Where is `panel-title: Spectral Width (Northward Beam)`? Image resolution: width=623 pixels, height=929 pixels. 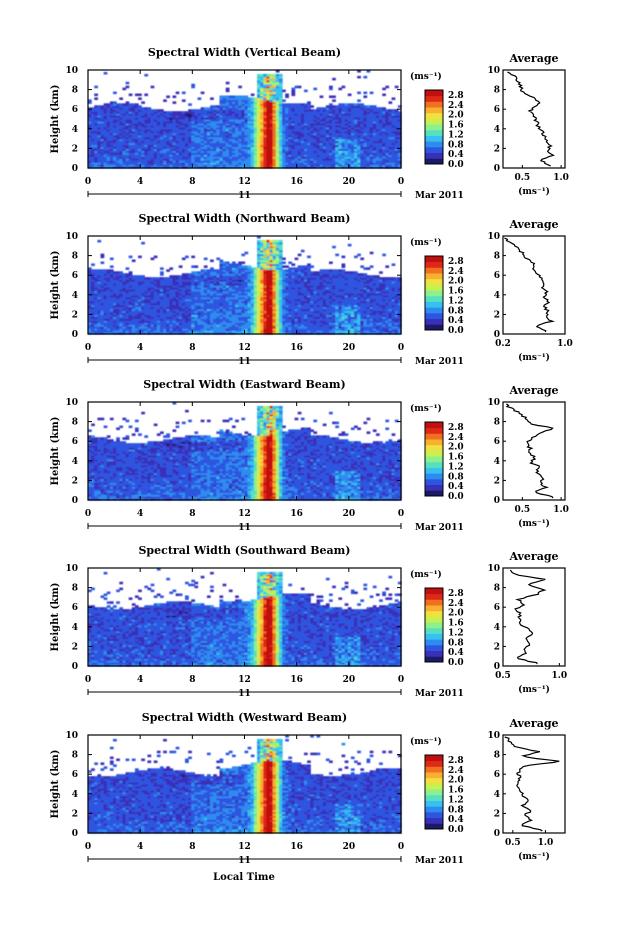
panel-title: Spectral Width (Northward Beam) is located at coordinates (245, 218).